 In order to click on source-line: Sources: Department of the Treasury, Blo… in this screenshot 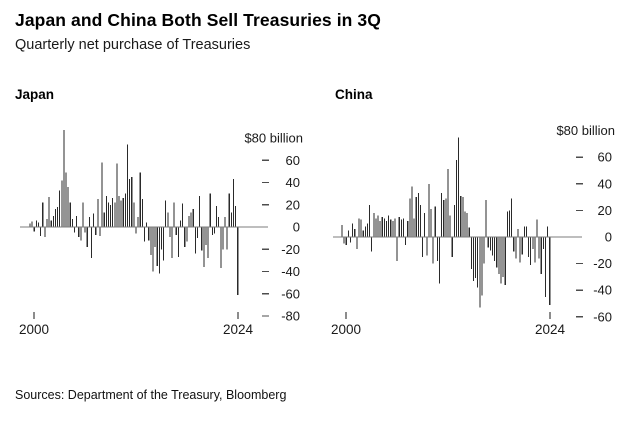, I will do `click(151, 395)`.